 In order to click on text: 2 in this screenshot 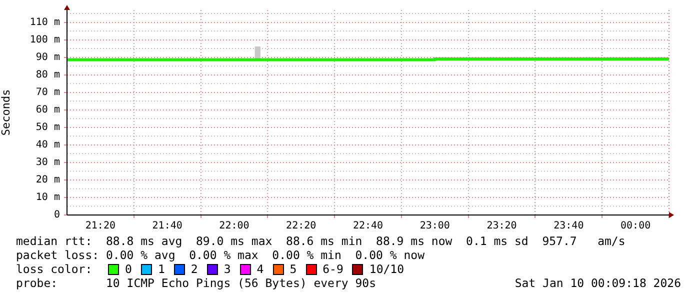, I will do `click(194, 269)`.